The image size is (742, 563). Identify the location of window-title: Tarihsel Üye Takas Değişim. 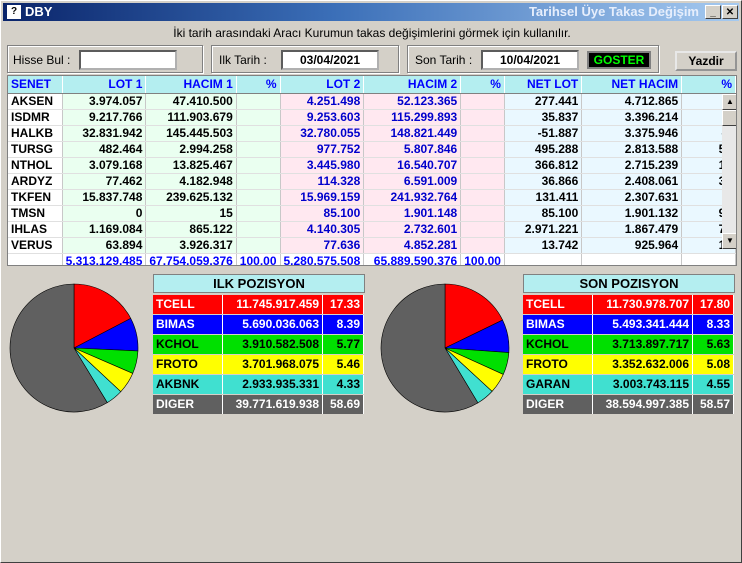
(613, 11).